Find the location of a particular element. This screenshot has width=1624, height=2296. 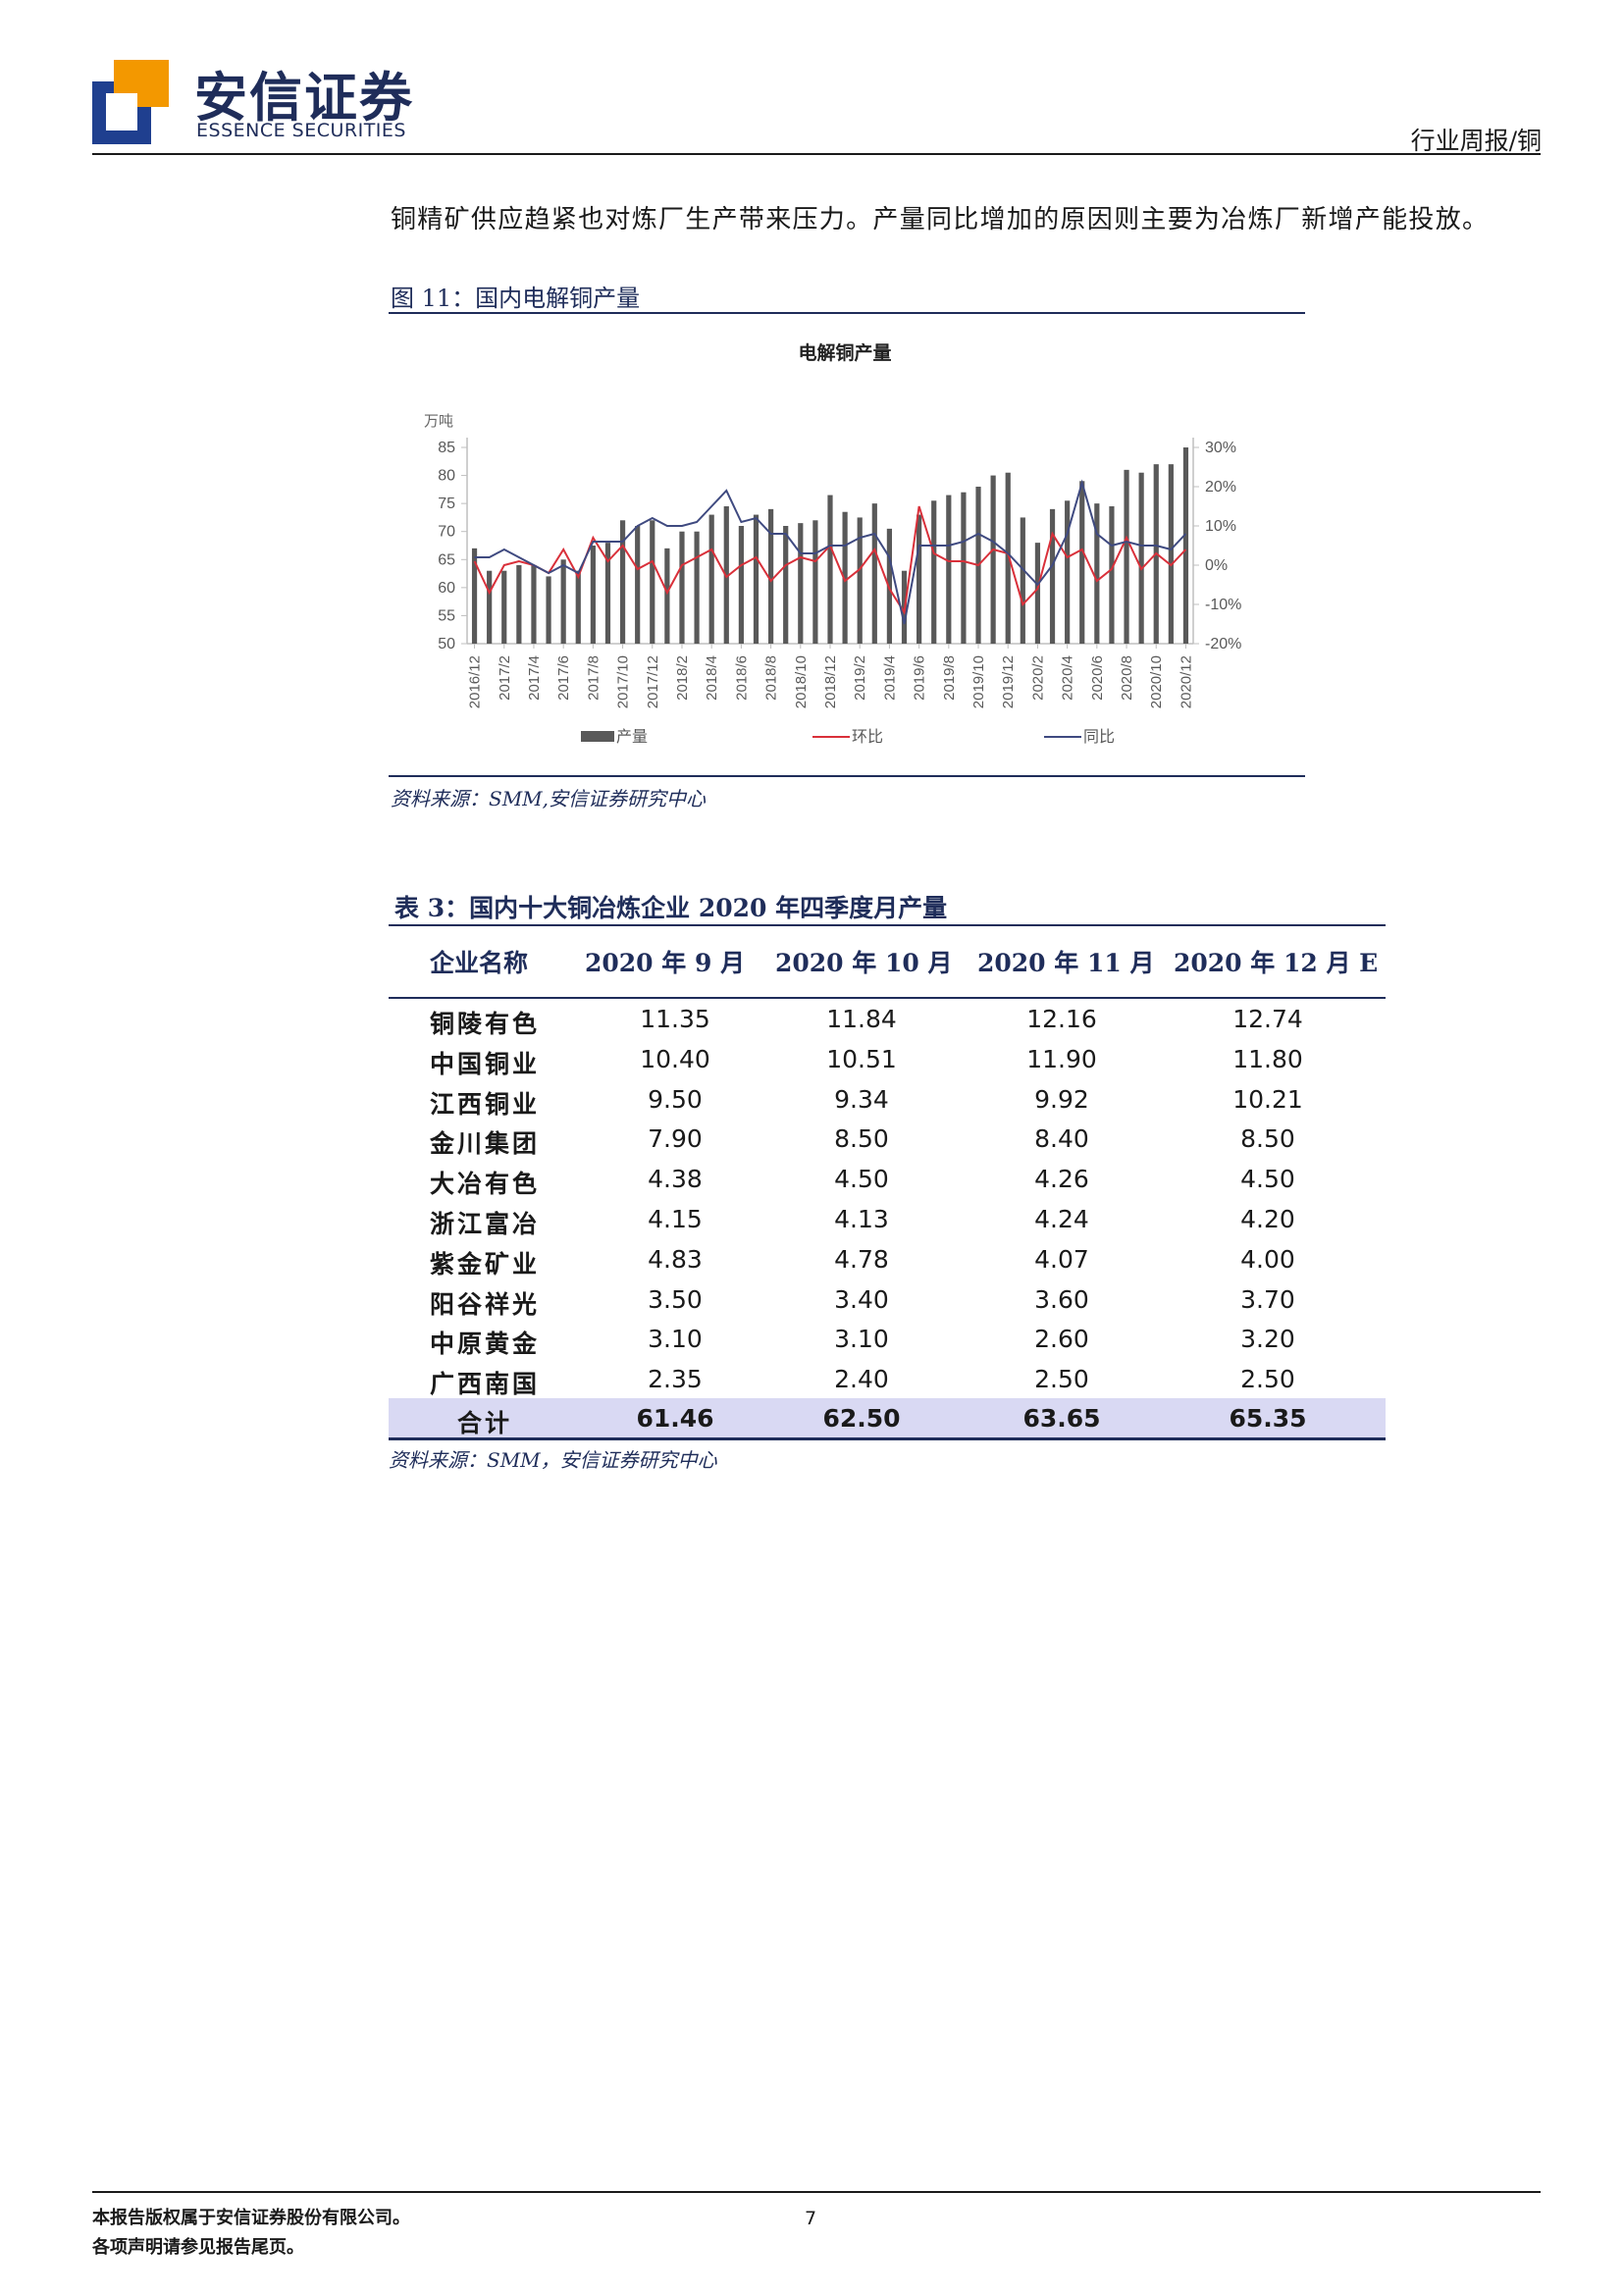

y-tick-label: 55 is located at coordinates (446, 615).